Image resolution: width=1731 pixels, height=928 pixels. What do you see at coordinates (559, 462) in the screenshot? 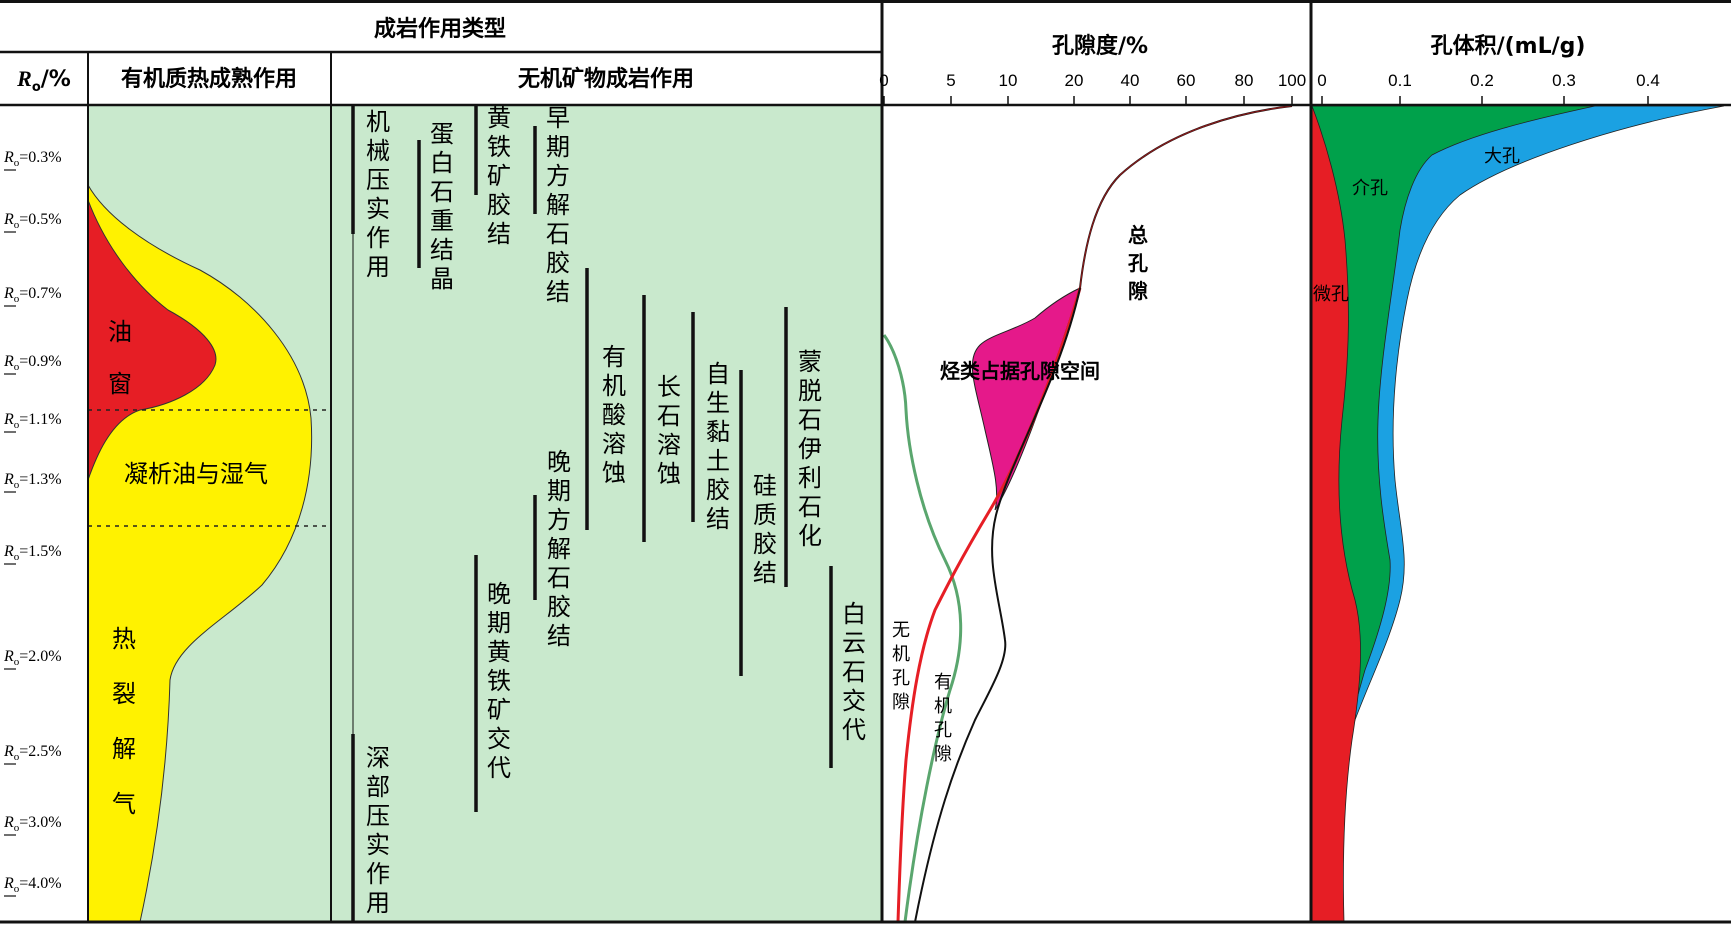
I see `process-label-char: 晚` at bounding box center [559, 462].